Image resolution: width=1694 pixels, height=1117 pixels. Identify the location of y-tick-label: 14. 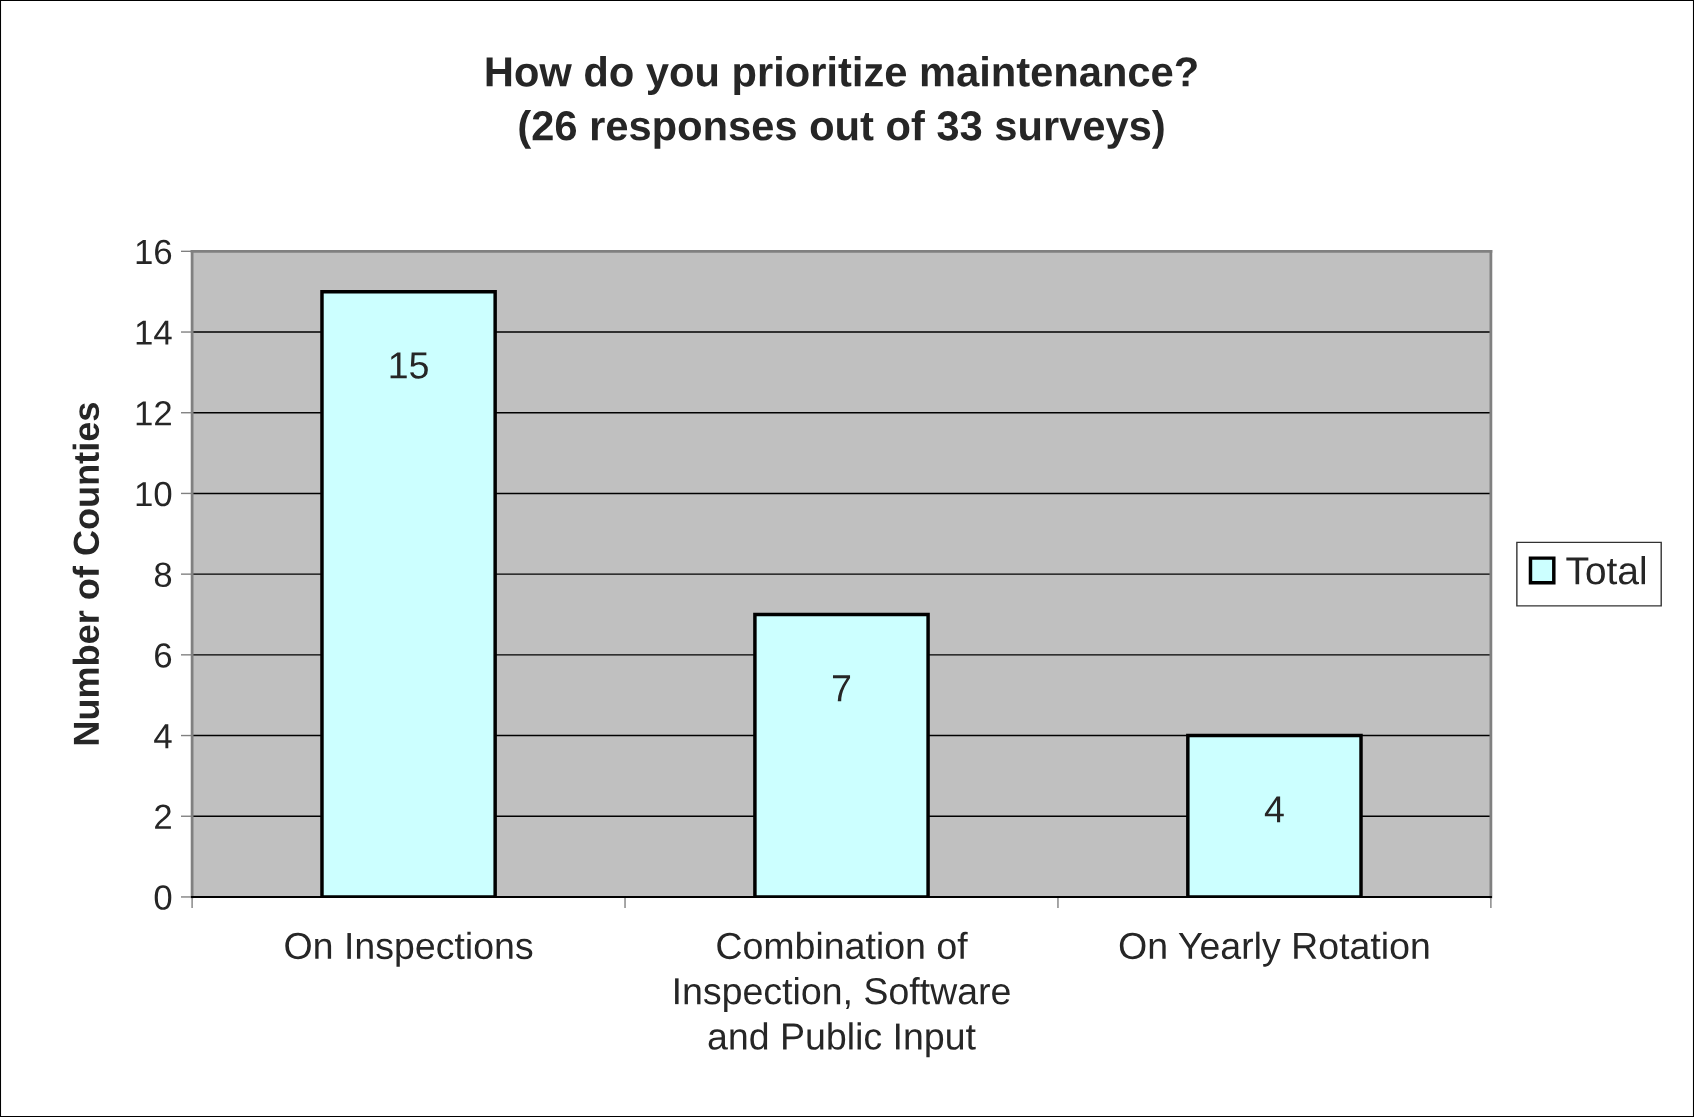
(154, 332).